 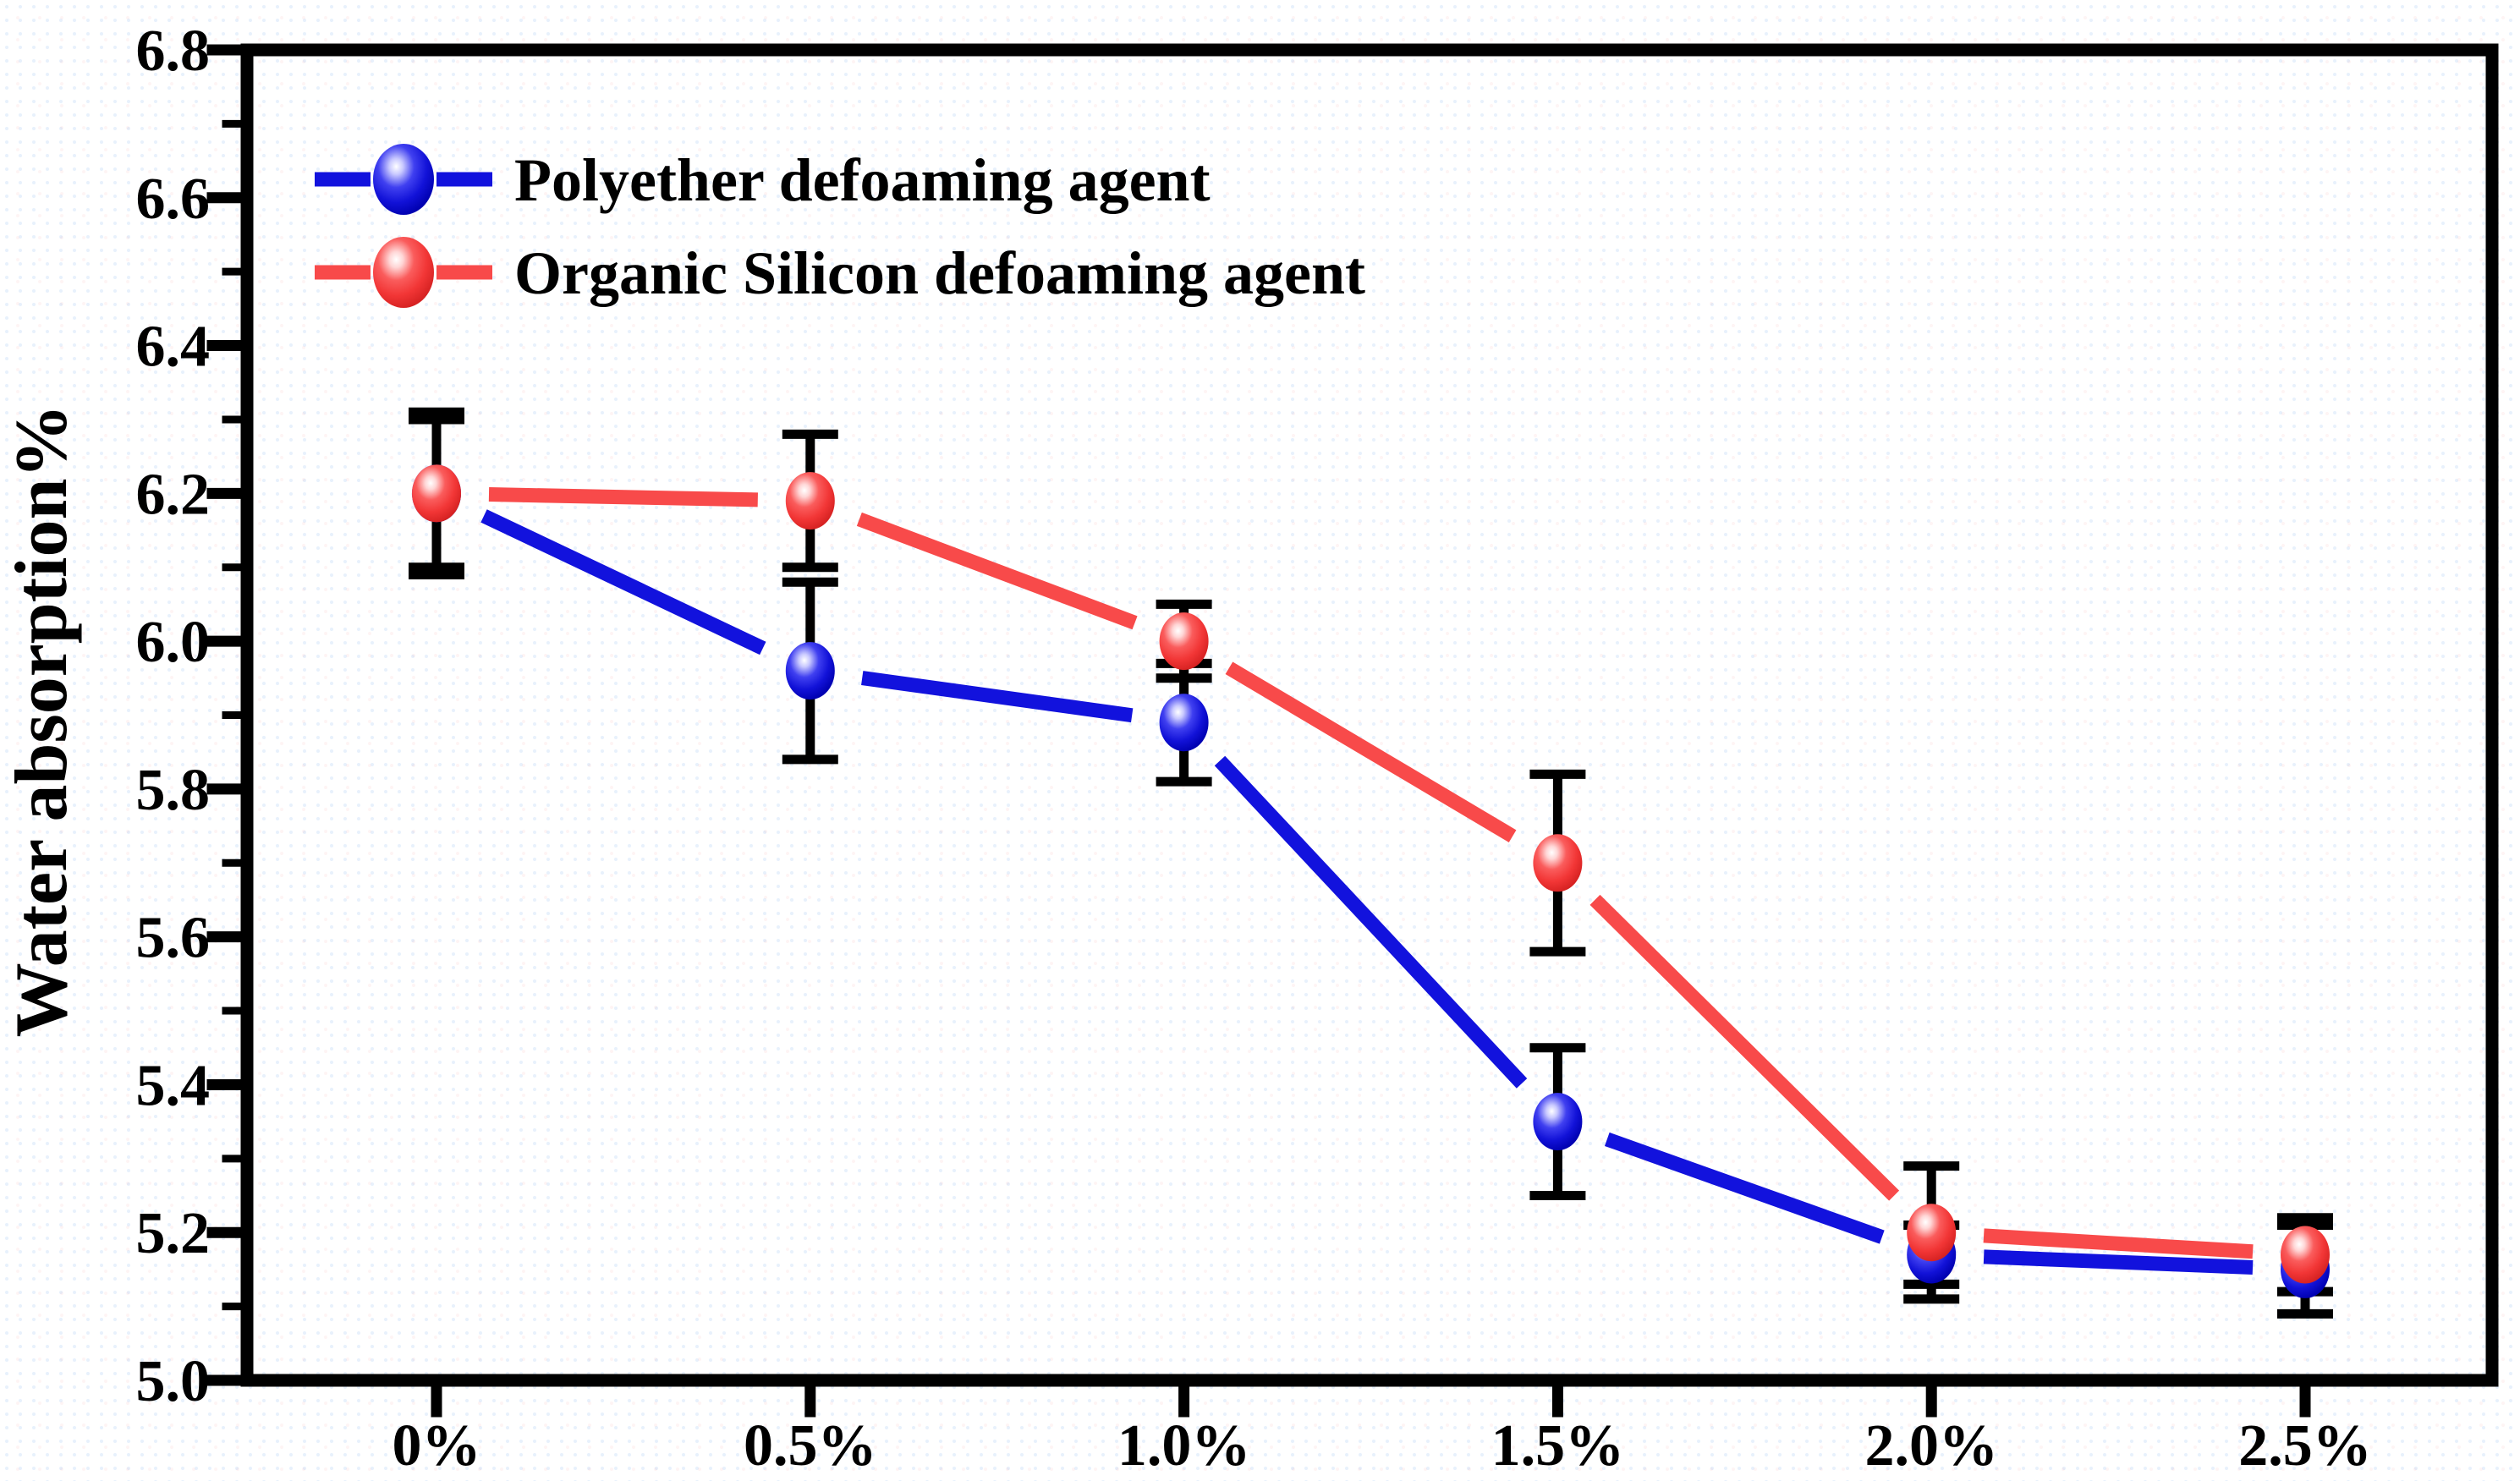 What do you see at coordinates (173, 51) in the screenshot?
I see `y-tick-label: 6.8` at bounding box center [173, 51].